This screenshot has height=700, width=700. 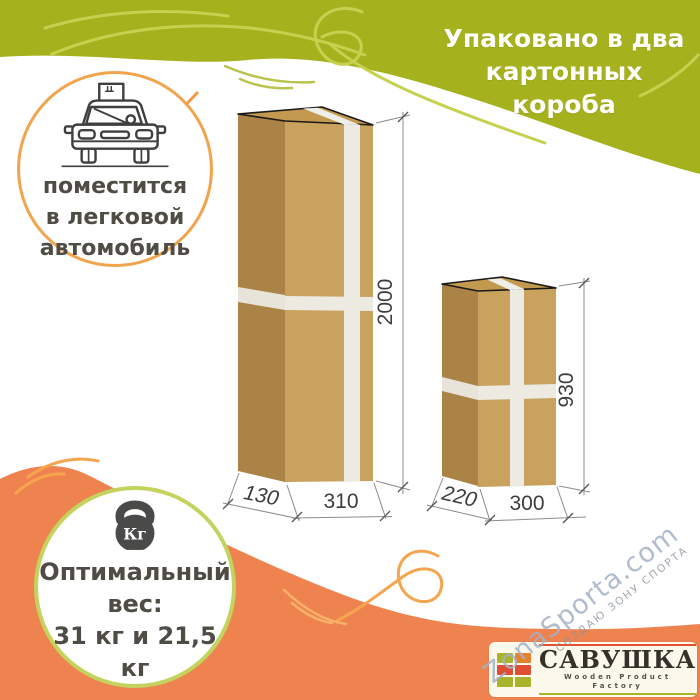 I want to click on logo-title: САВУШКА, so click(x=618, y=659).